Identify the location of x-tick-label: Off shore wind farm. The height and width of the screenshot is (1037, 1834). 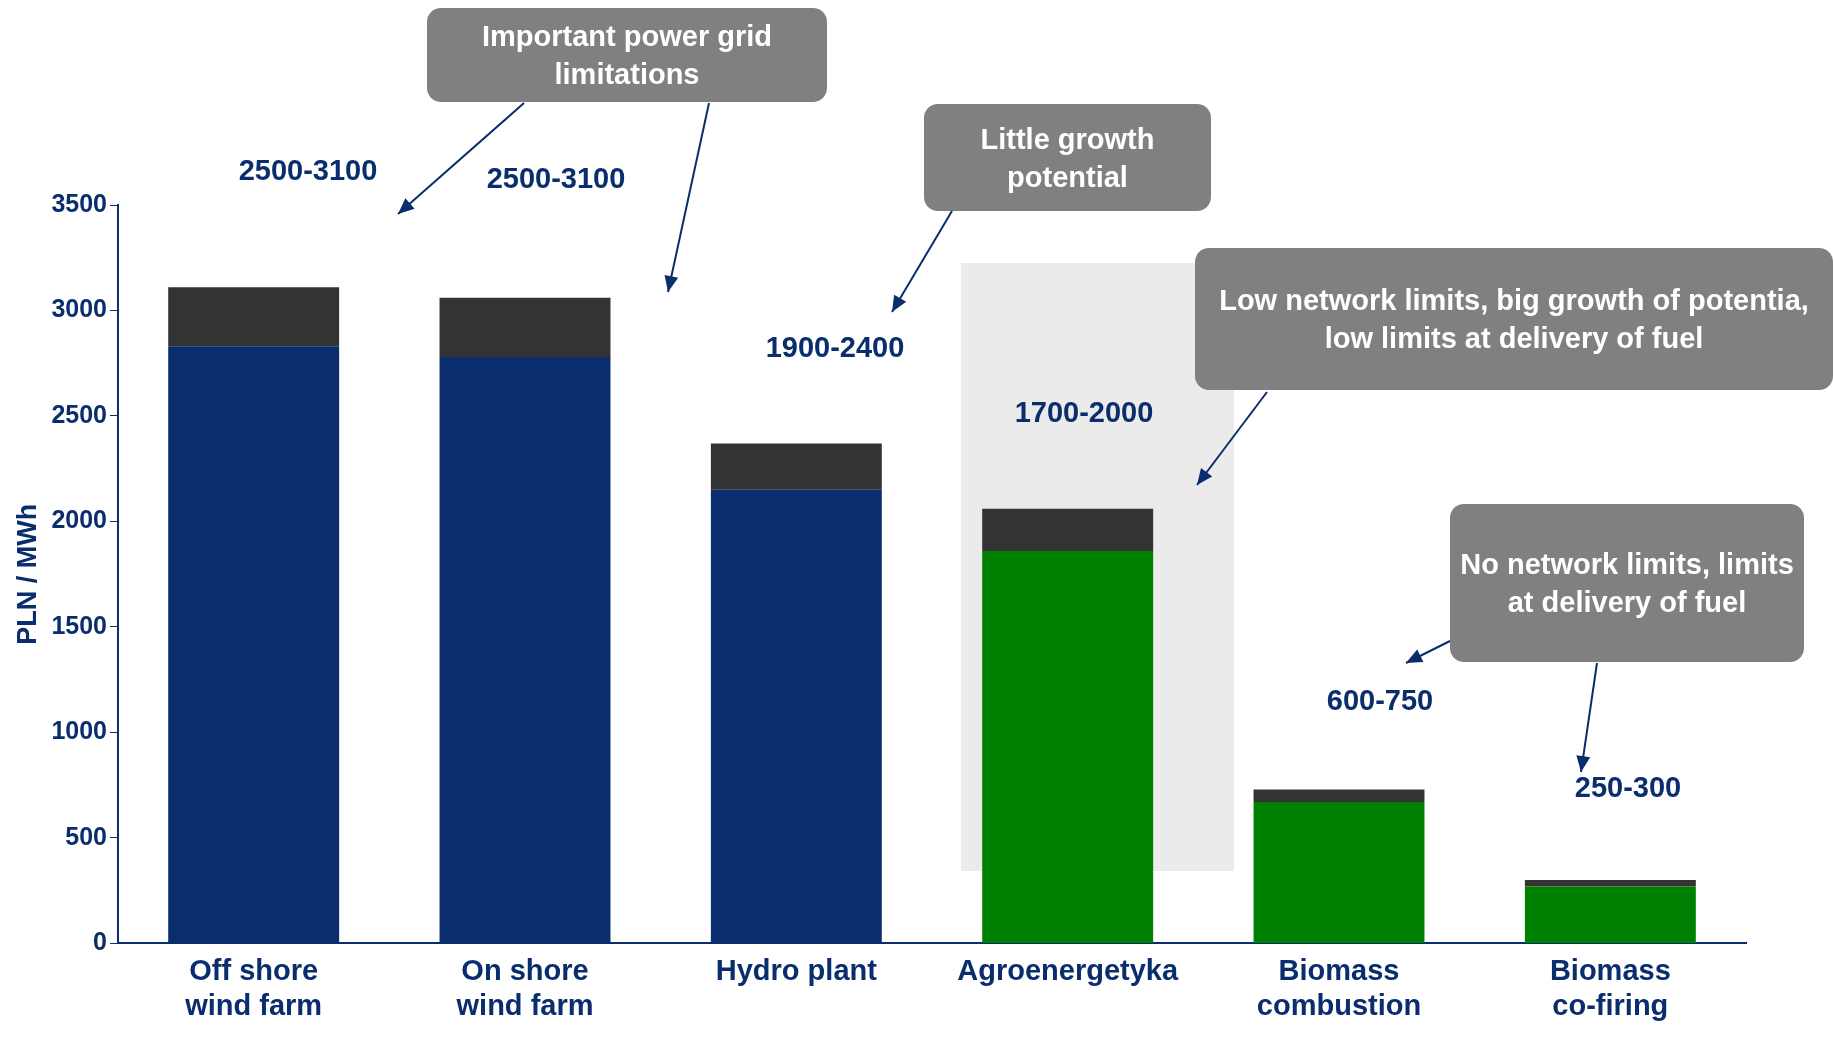
(253, 987).